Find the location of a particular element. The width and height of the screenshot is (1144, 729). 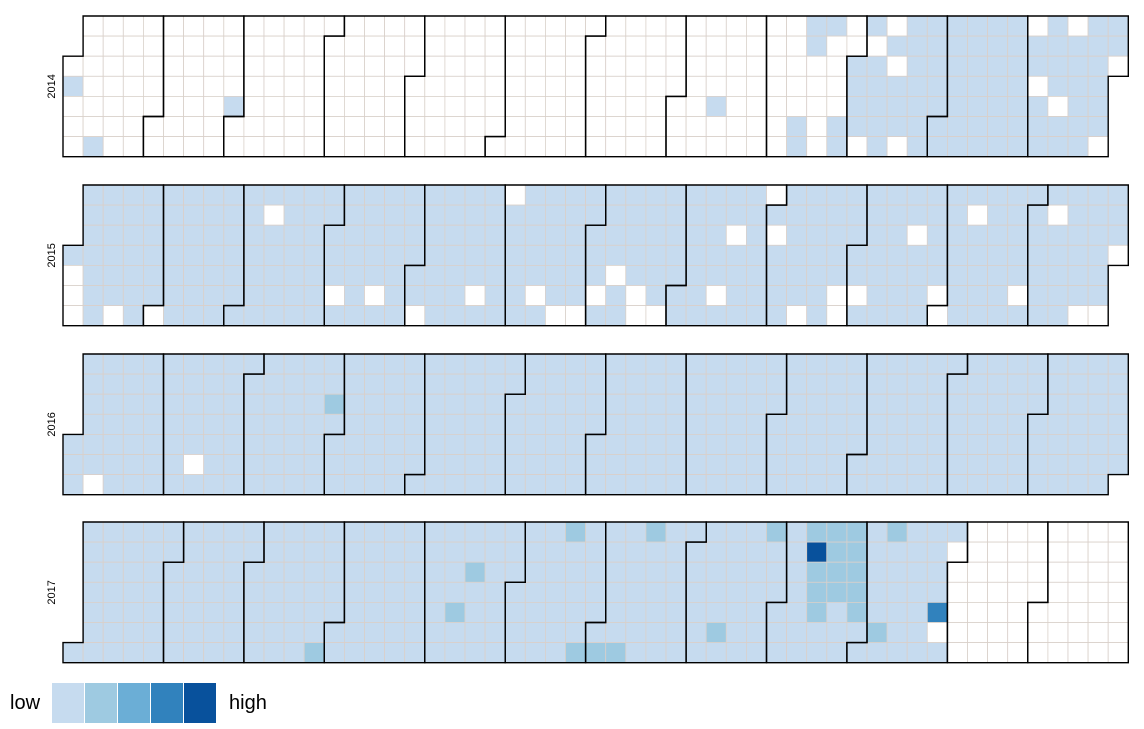

month-outline is located at coordinates (1078, 592).